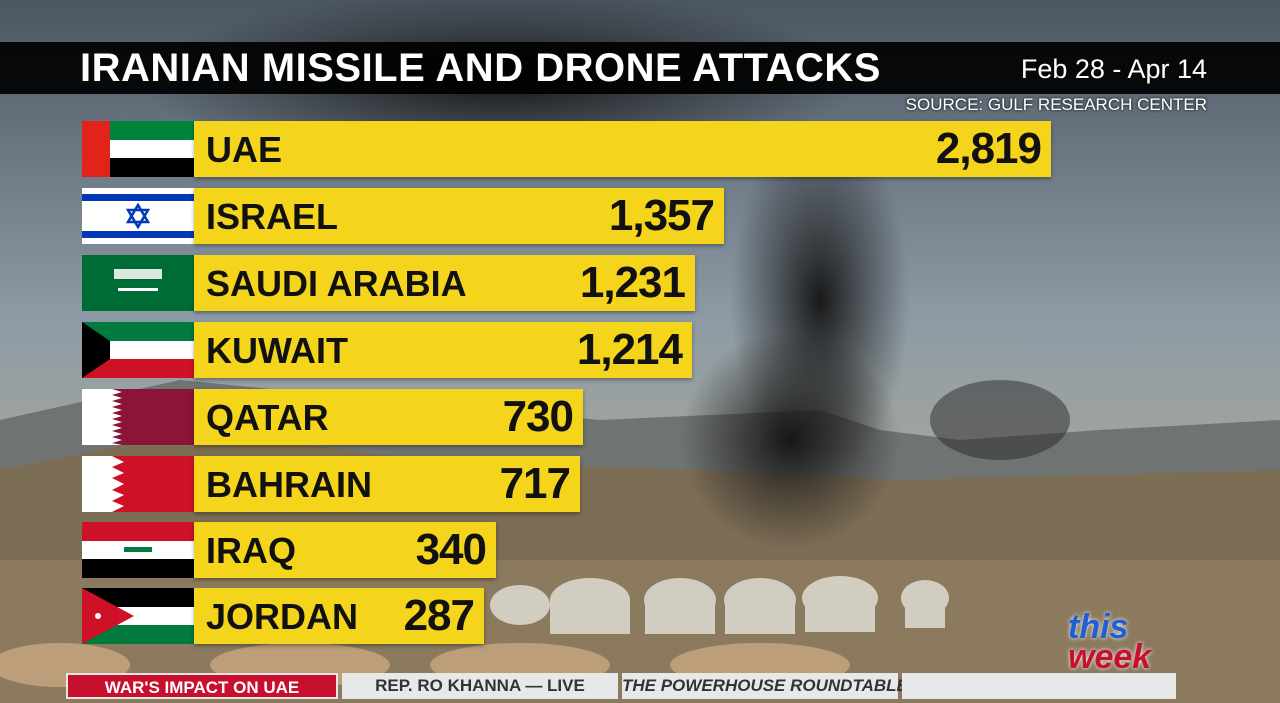 The width and height of the screenshot is (1280, 703). Describe the element at coordinates (272, 216) in the screenshot. I see `bar-label: ISRAEL` at that location.